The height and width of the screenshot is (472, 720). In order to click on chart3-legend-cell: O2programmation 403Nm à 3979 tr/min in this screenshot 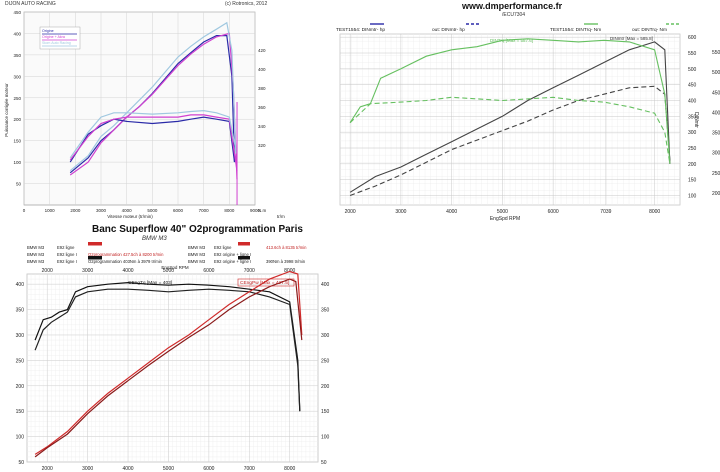, I will do `click(125, 261)`.